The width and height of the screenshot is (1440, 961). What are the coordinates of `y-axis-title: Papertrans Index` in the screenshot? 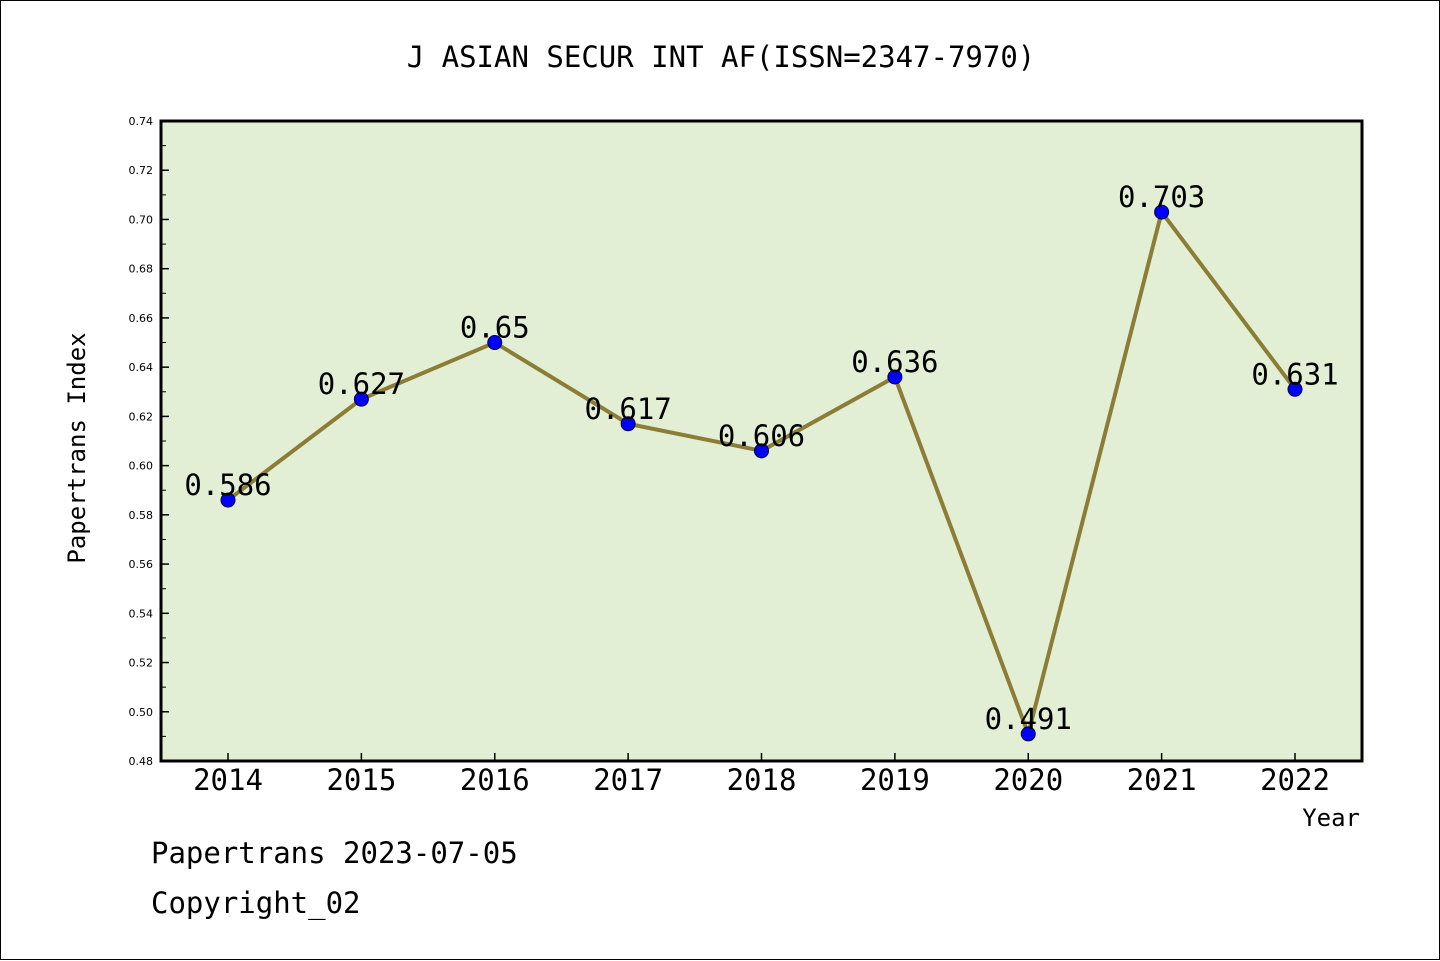 It's located at (77, 447).